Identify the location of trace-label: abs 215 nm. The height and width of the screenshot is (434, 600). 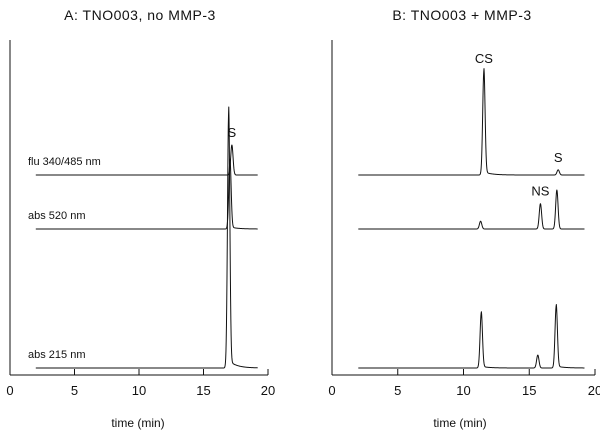
(56, 355).